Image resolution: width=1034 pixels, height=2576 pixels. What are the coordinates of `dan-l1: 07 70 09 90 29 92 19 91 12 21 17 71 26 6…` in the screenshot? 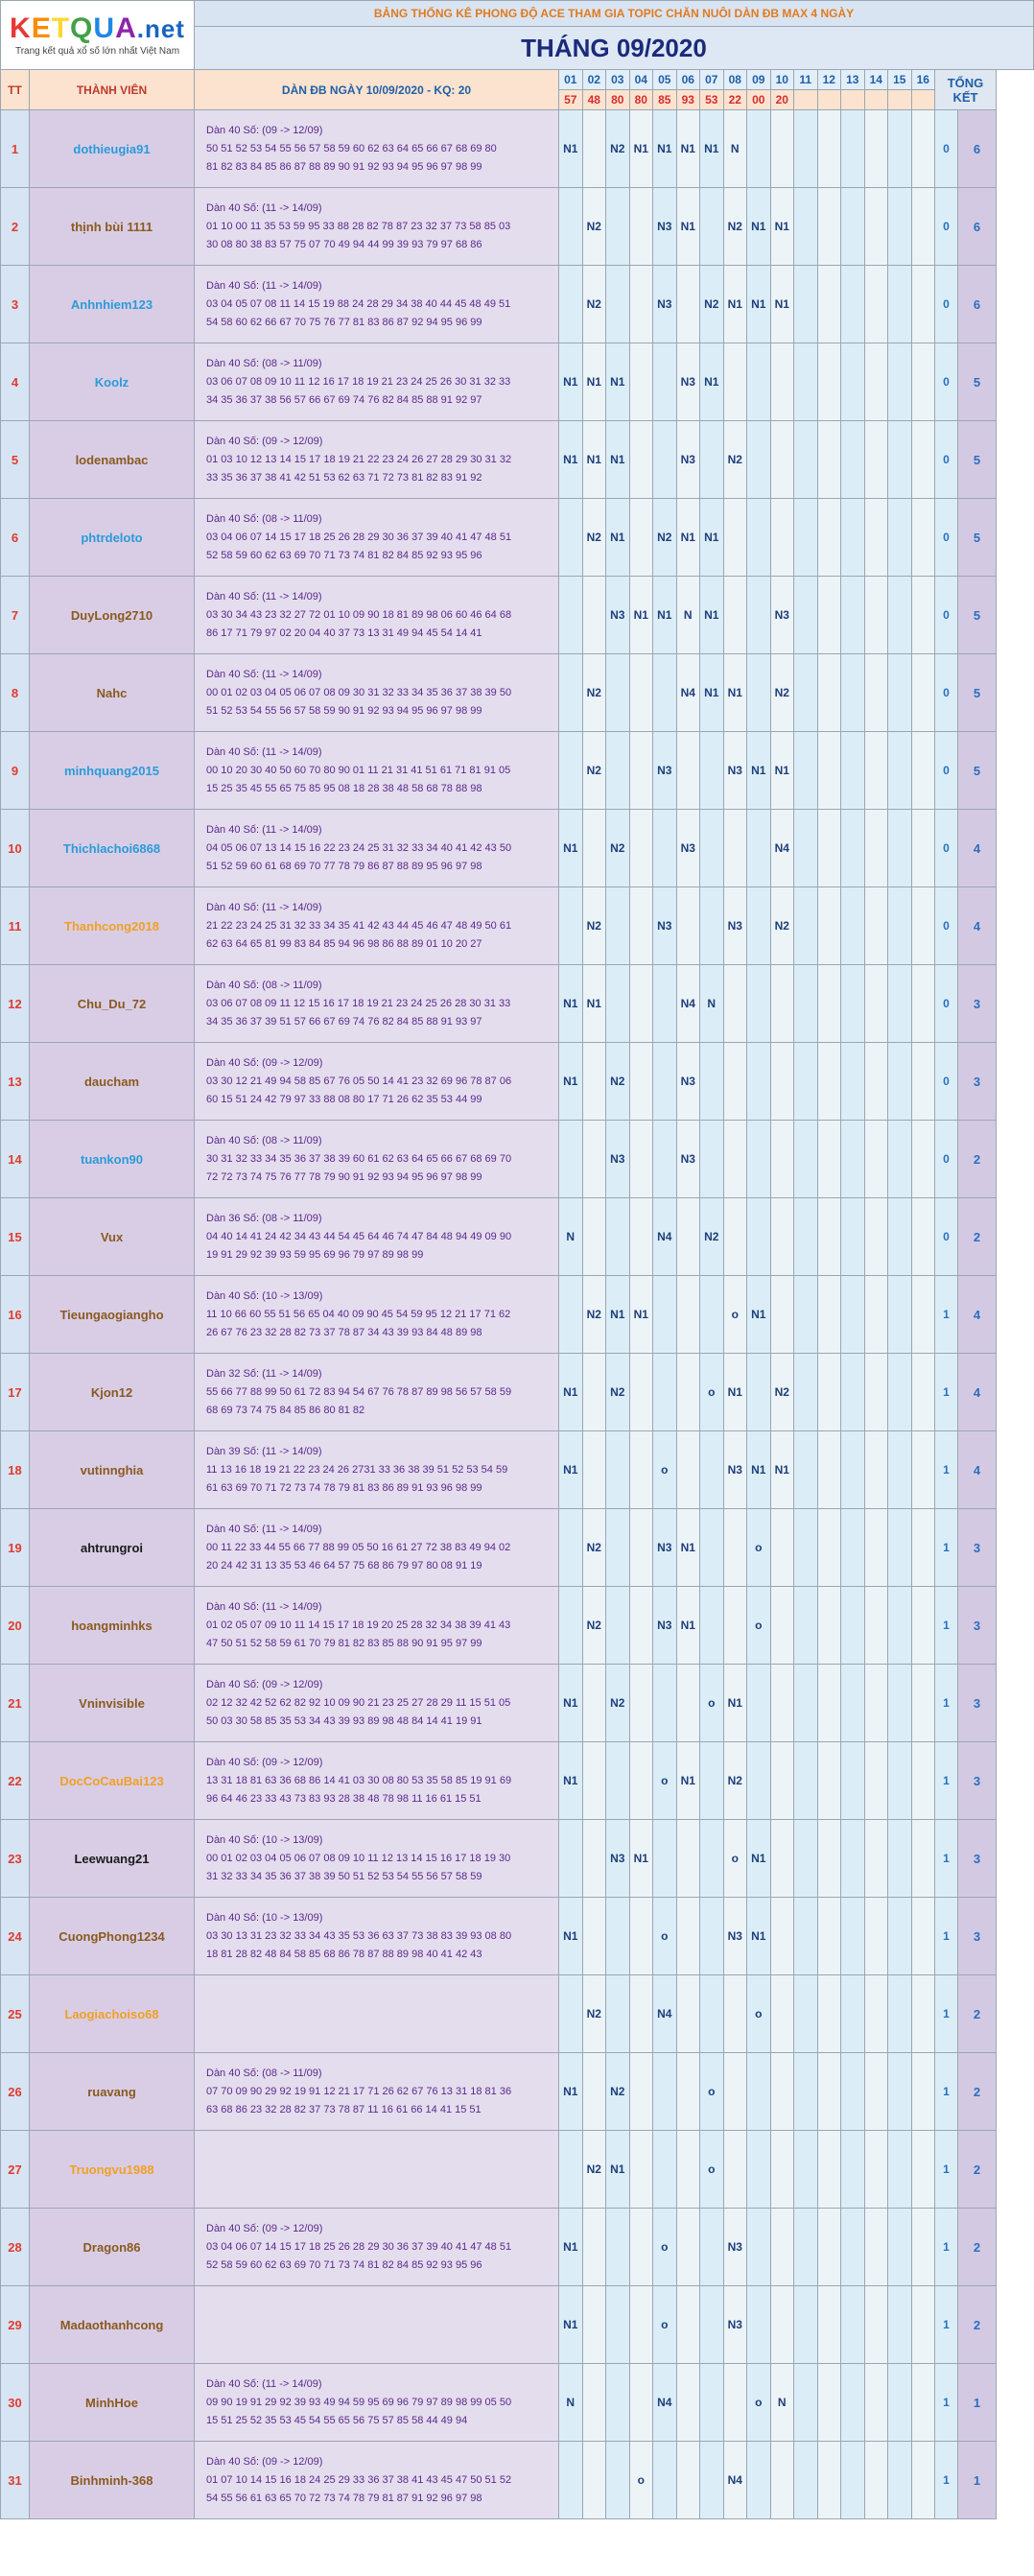 It's located at (359, 2091).